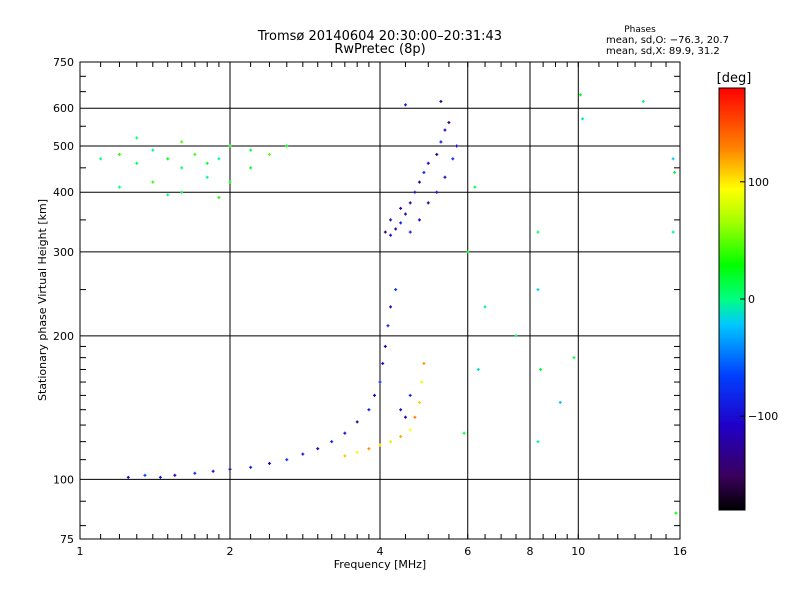 This screenshot has height=600, width=800. I want to click on y-tick-label: 750, so click(63, 62).